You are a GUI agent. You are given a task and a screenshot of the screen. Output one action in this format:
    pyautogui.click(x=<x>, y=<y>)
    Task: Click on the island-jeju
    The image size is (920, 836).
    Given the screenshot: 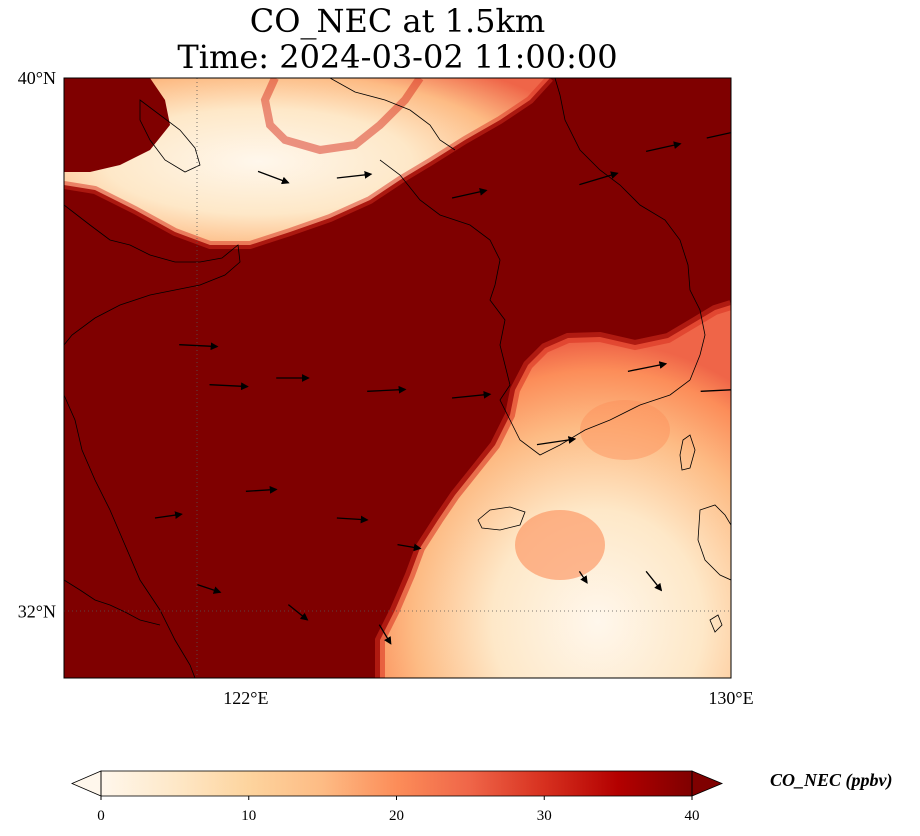 What is the action you would take?
    pyautogui.click(x=501, y=518)
    